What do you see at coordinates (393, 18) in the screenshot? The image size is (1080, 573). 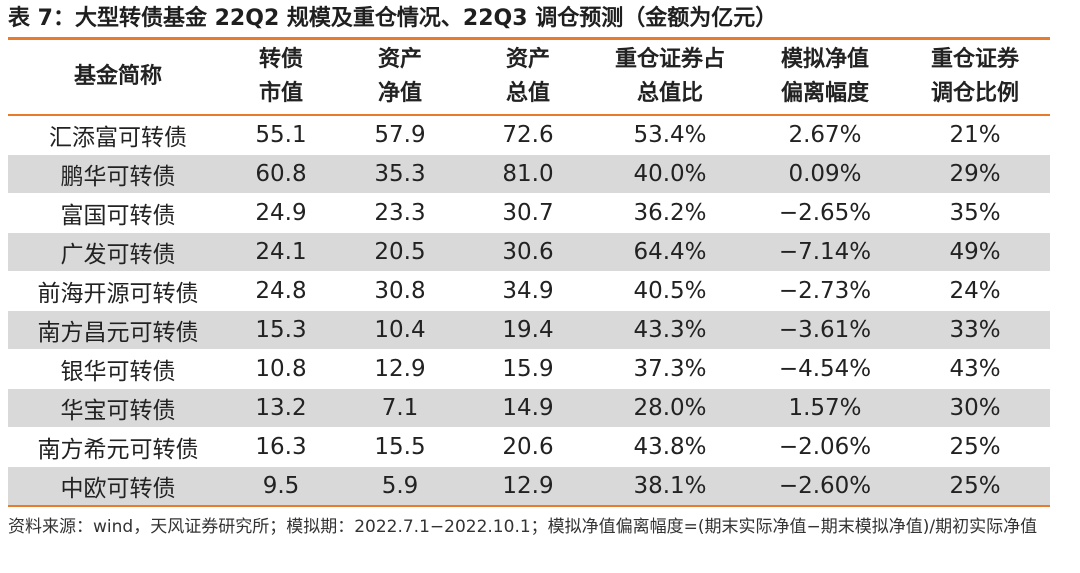 I see `table-title: 表 7：大型转债基金 22Q2 规模及重仓情况、22Q3 调仓预测（金额为亿元）` at bounding box center [393, 18].